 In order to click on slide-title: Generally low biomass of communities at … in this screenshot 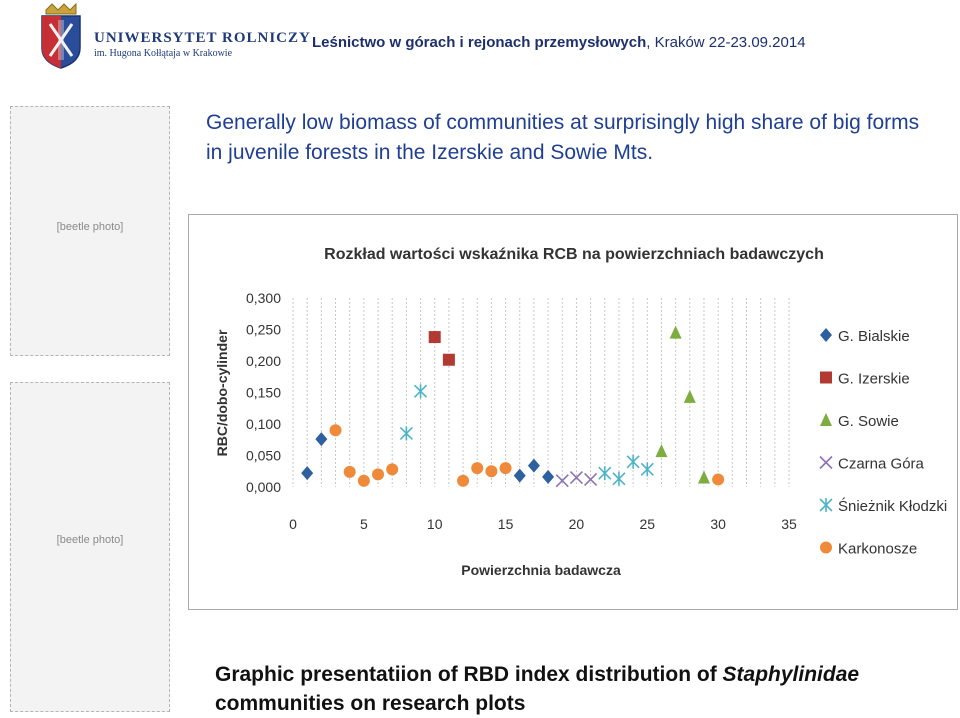, I will do `click(563, 137)`.